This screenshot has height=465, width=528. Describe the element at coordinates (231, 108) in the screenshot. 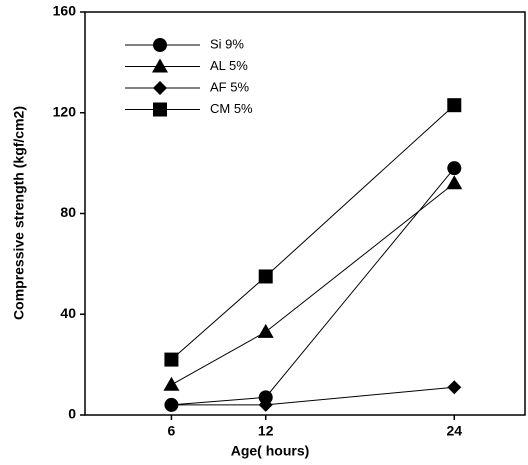

I see `legend-label: CM 5%` at that location.